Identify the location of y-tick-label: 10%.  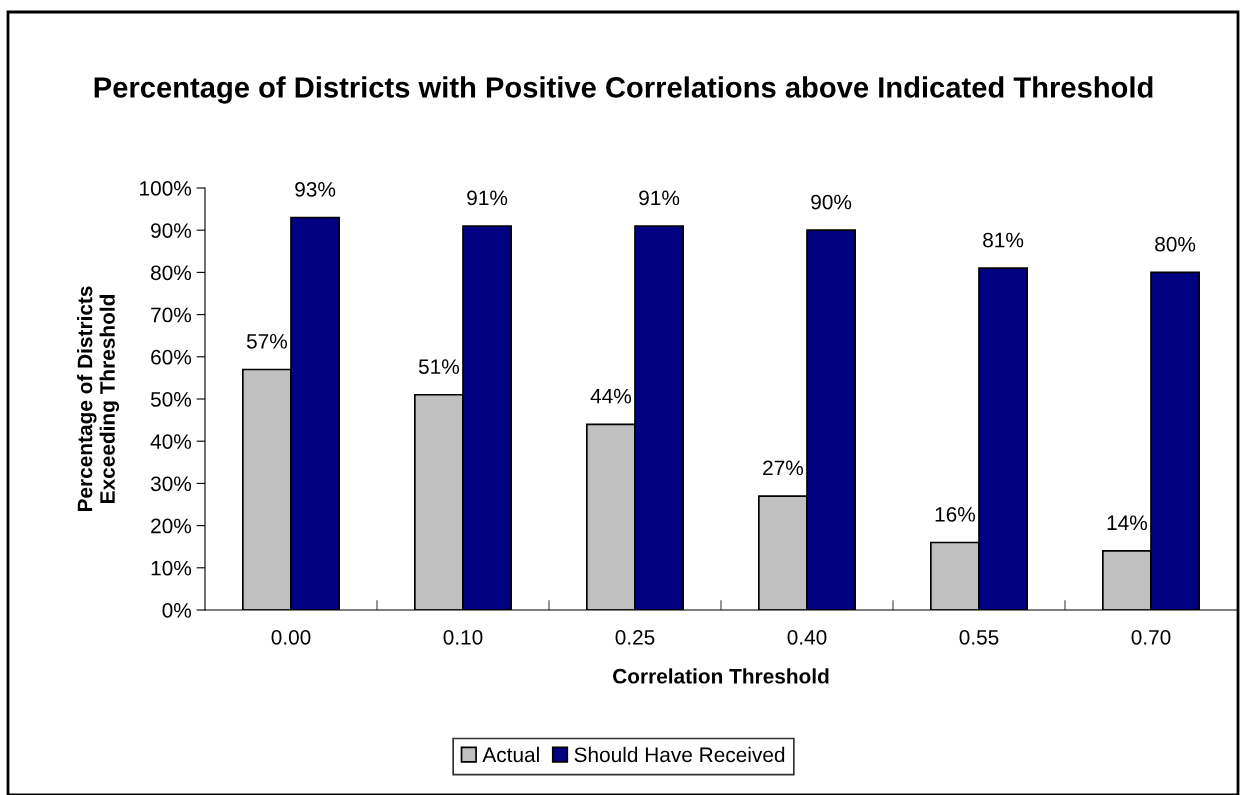
(171, 568).